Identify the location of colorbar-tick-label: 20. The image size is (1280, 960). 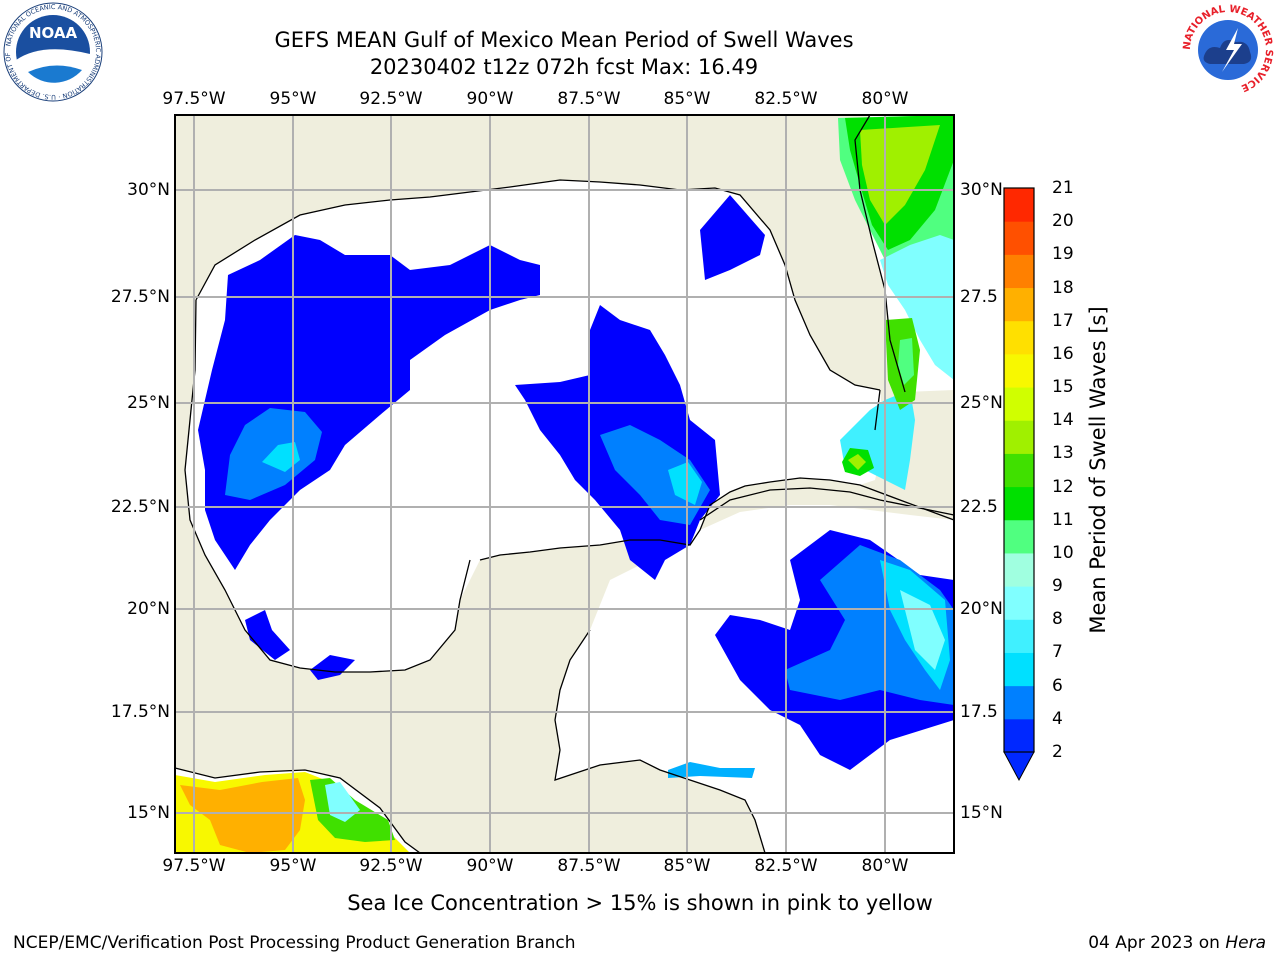
(1063, 221).